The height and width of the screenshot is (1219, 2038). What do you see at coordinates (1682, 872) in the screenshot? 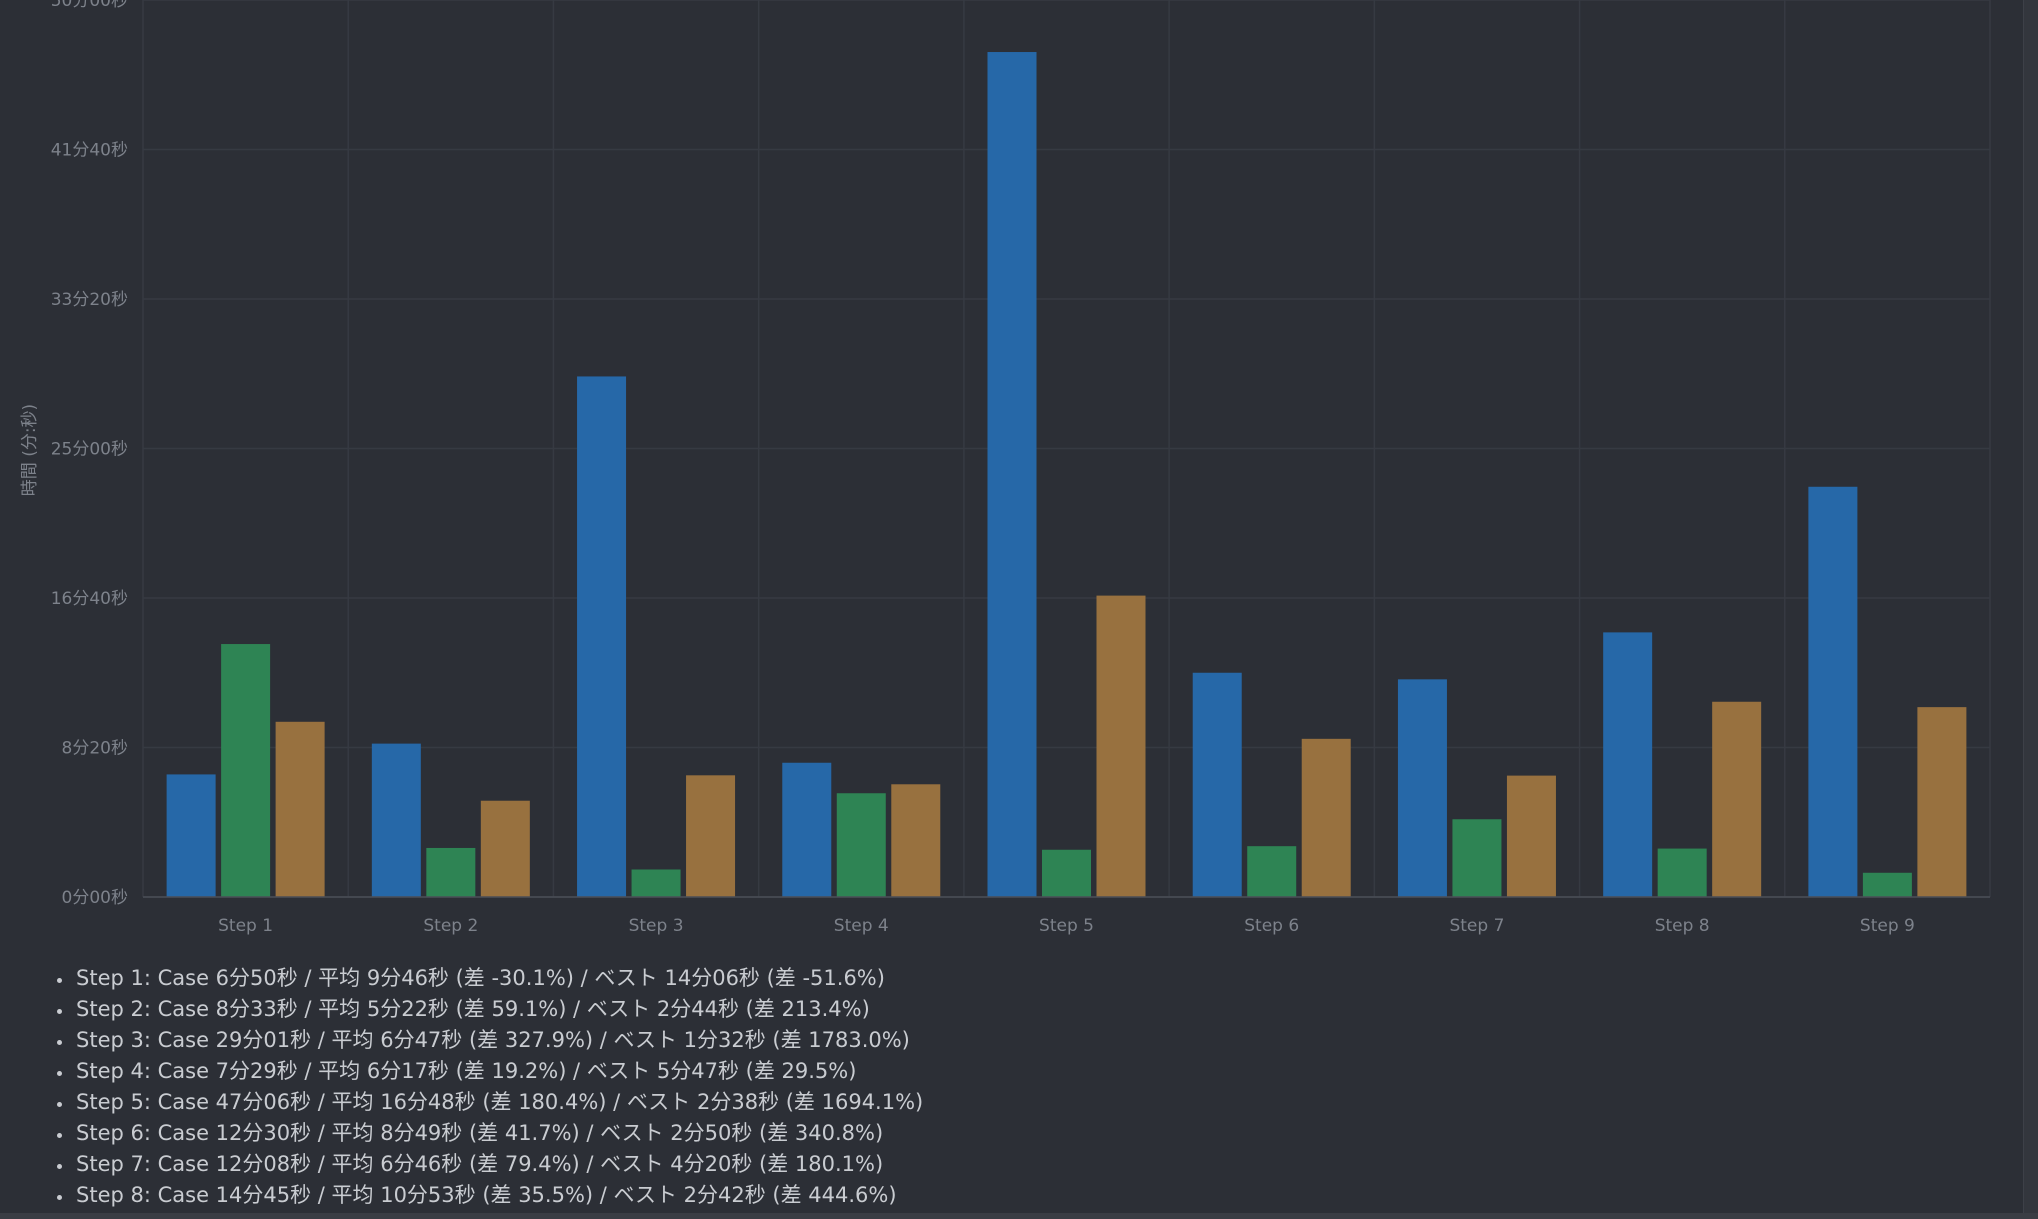
I see `bar-ベスト-step-8` at bounding box center [1682, 872].